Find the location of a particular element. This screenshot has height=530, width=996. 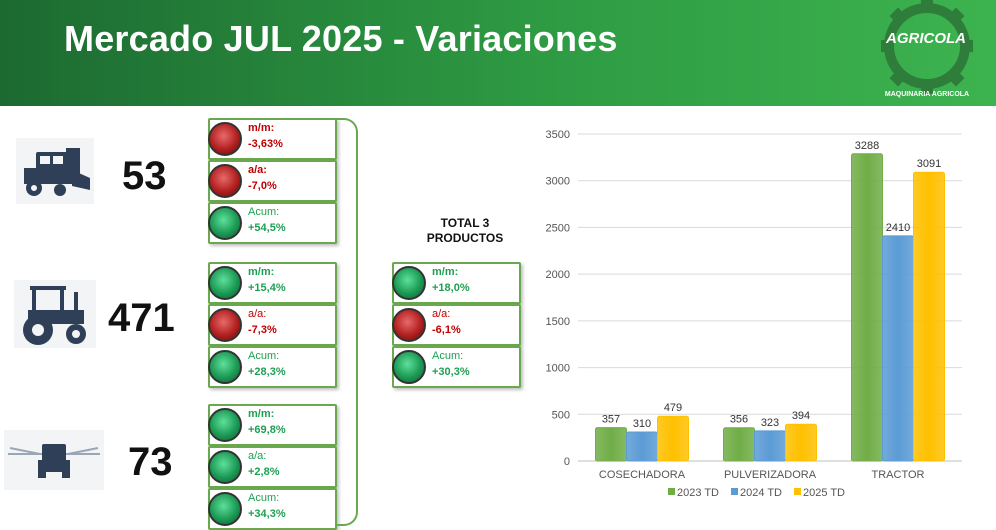

total-title-line1: TOTAL 3 is located at coordinates (465, 223).